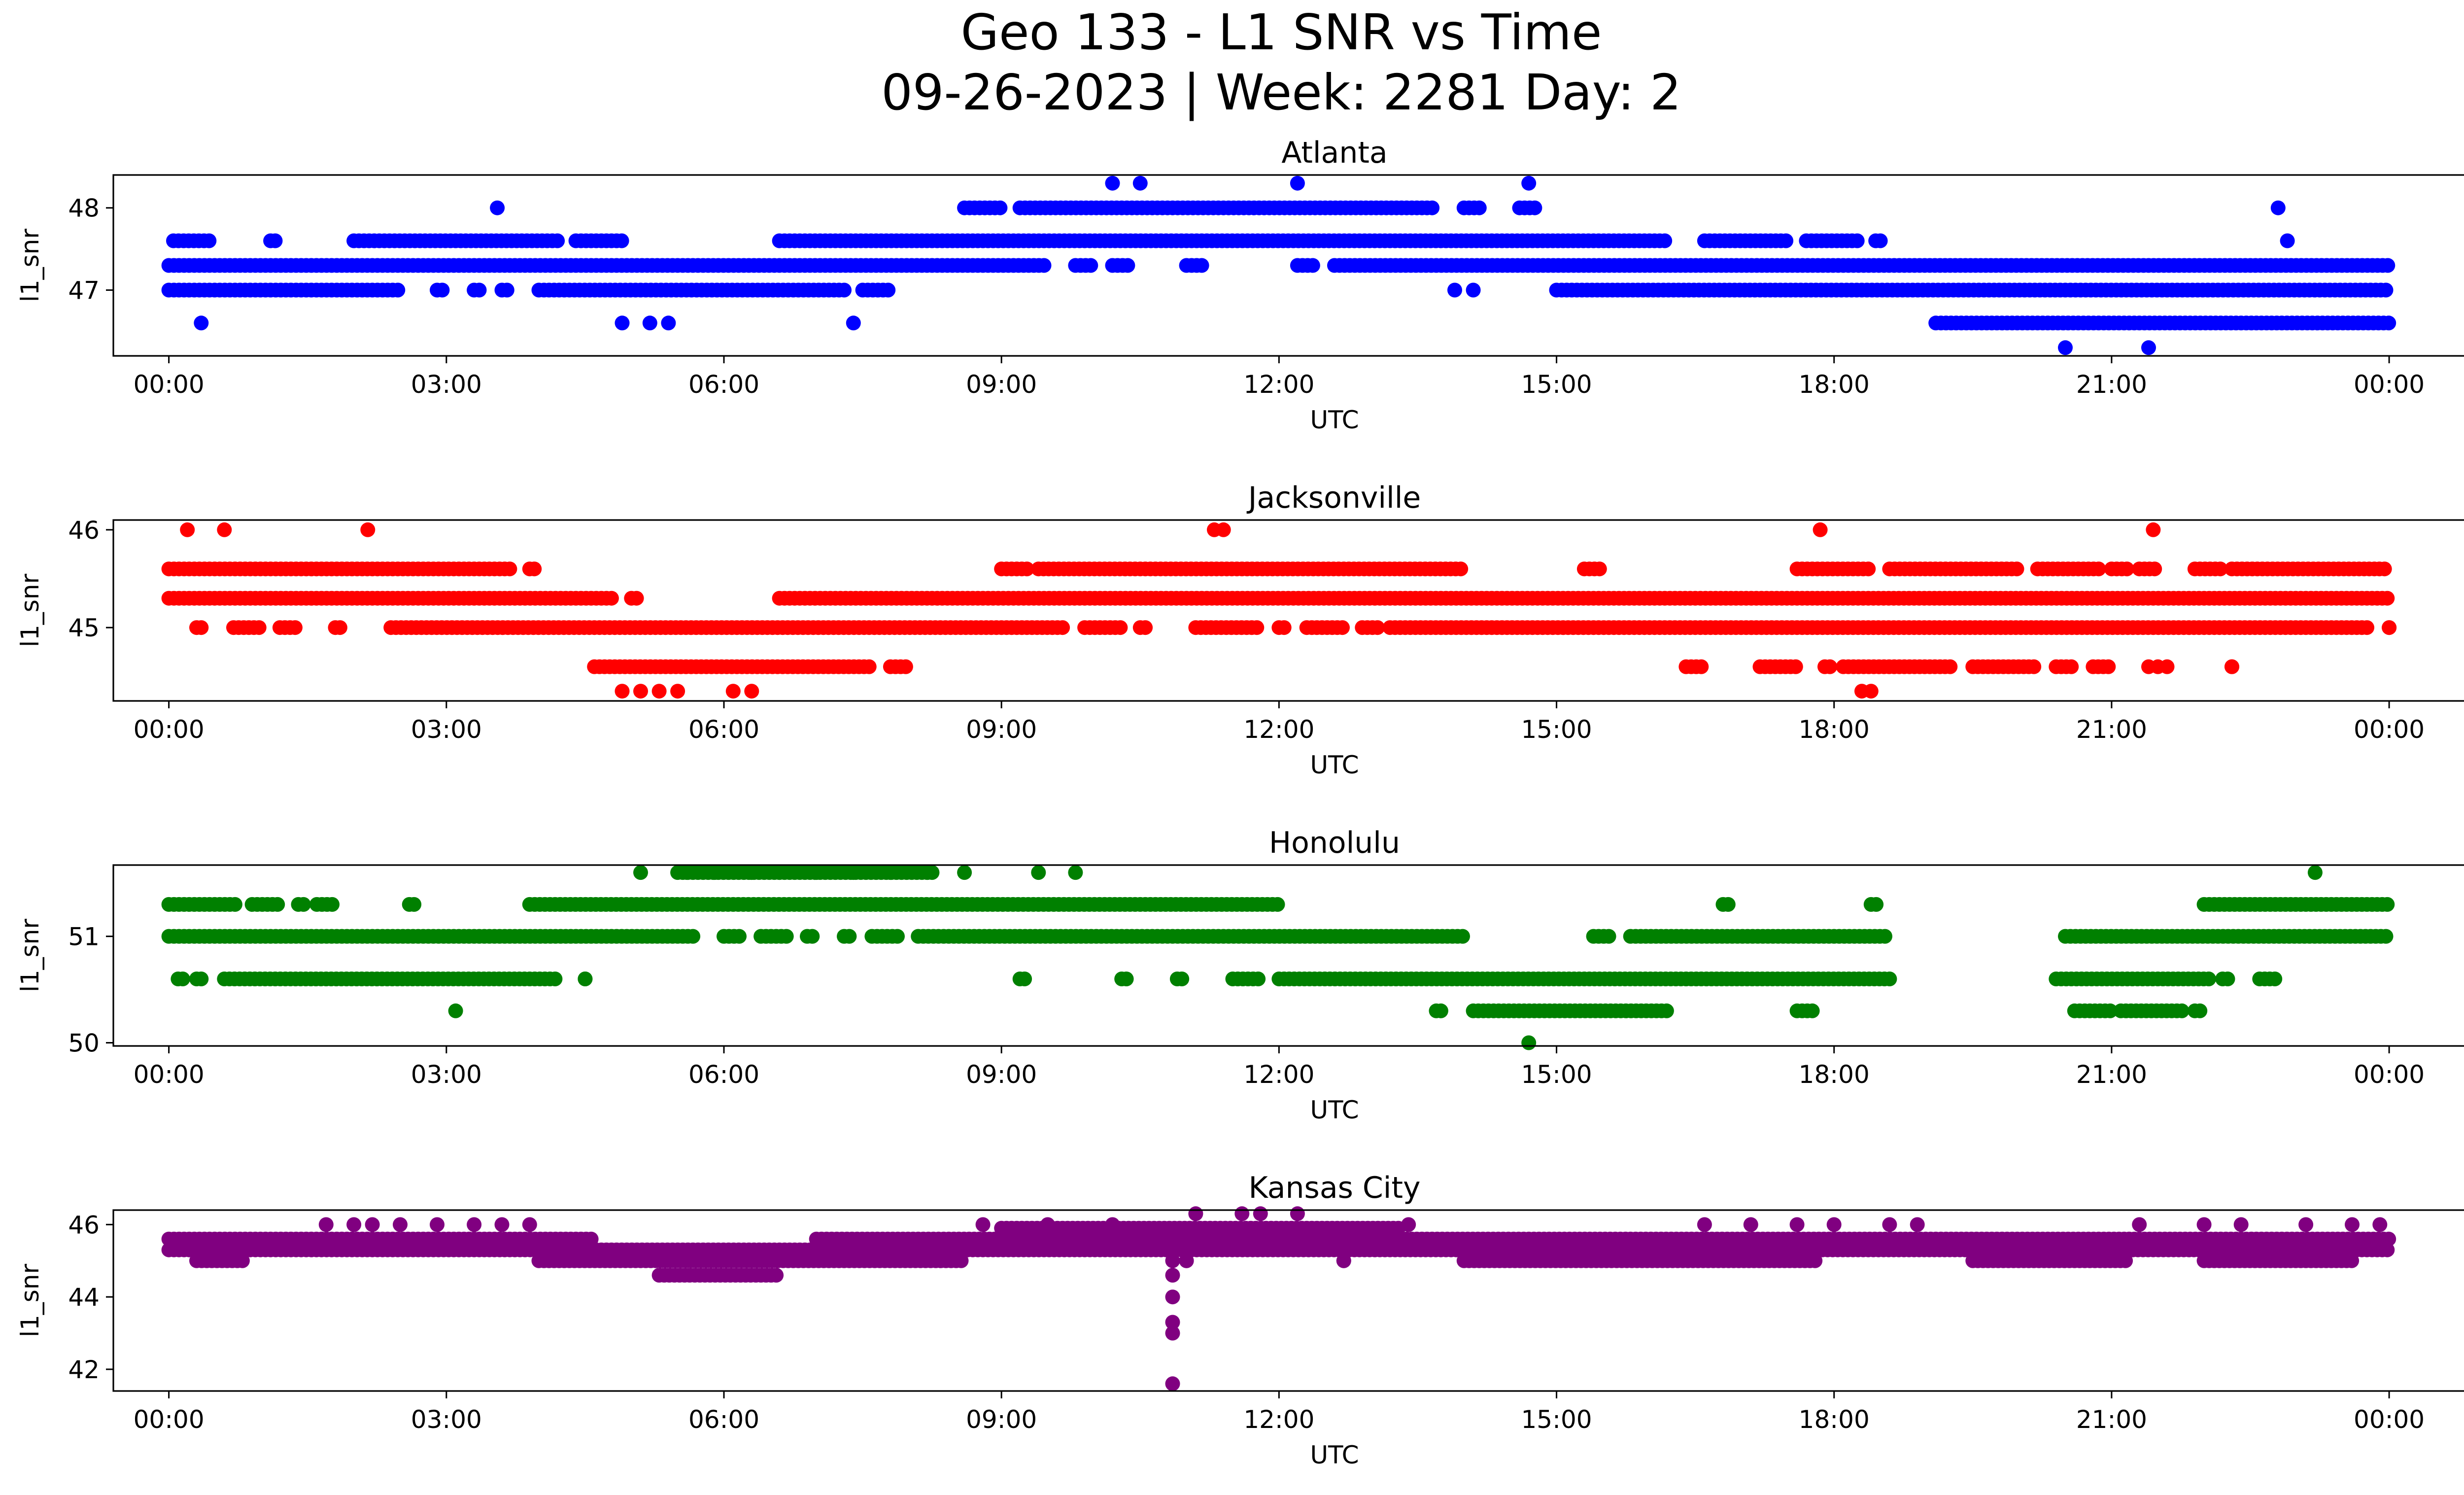 This screenshot has height=1495, width=2464. I want to click on kansas-city-y-tick-label: 42, so click(84, 1370).